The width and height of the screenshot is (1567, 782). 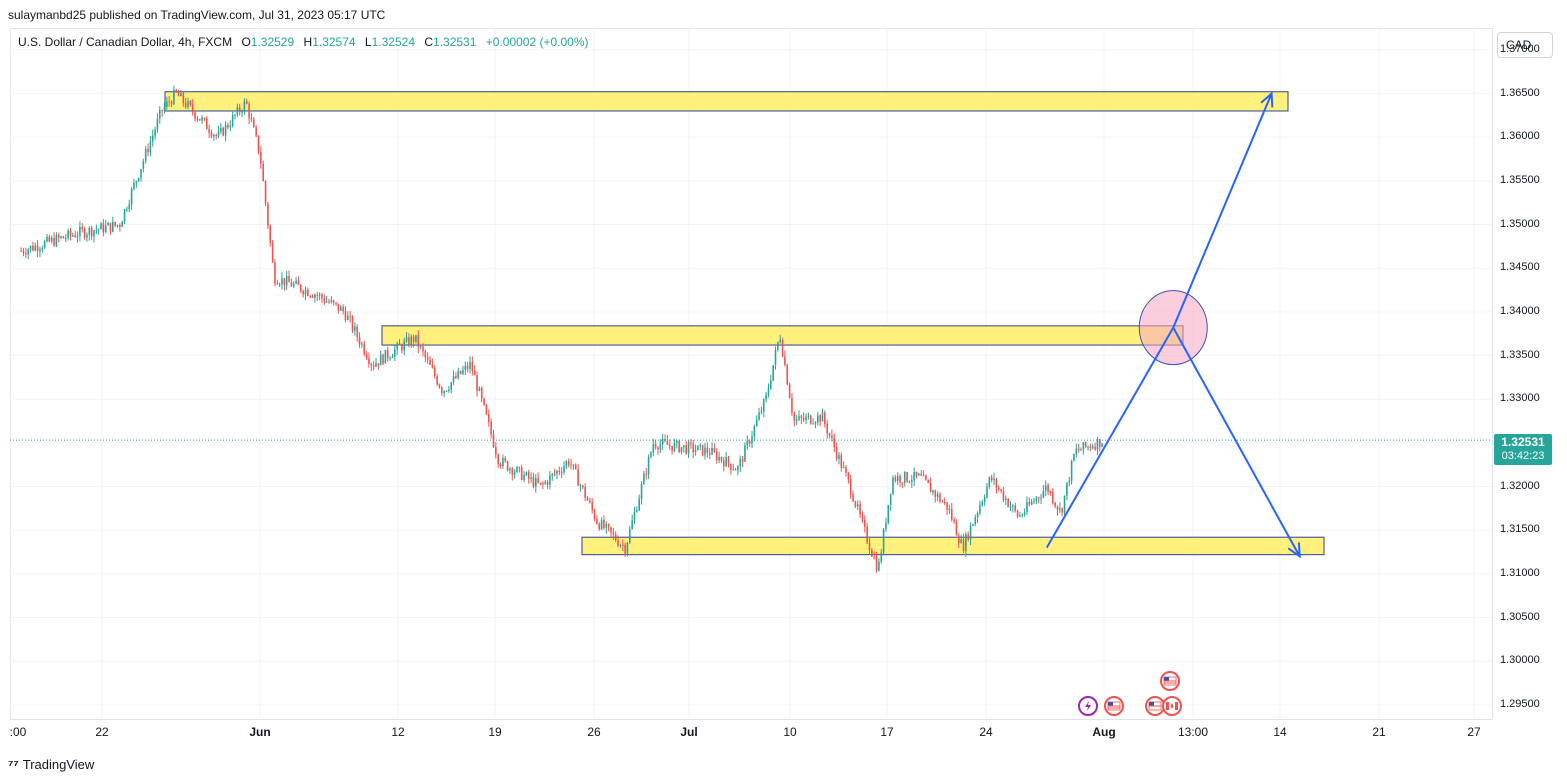 What do you see at coordinates (51, 764) in the screenshot?
I see `footer-brand: ⁷⁷ TradingView` at bounding box center [51, 764].